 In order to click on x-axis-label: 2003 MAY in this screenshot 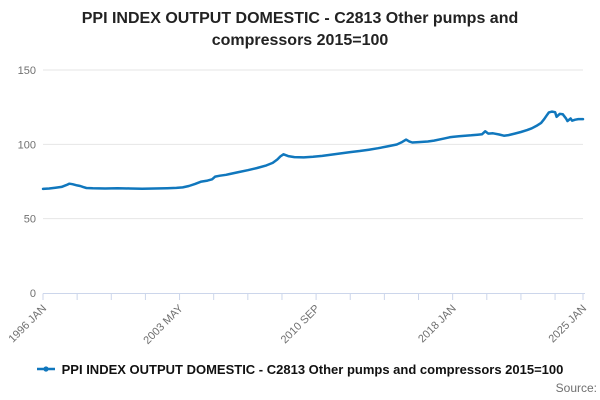, I will do `click(163, 324)`.